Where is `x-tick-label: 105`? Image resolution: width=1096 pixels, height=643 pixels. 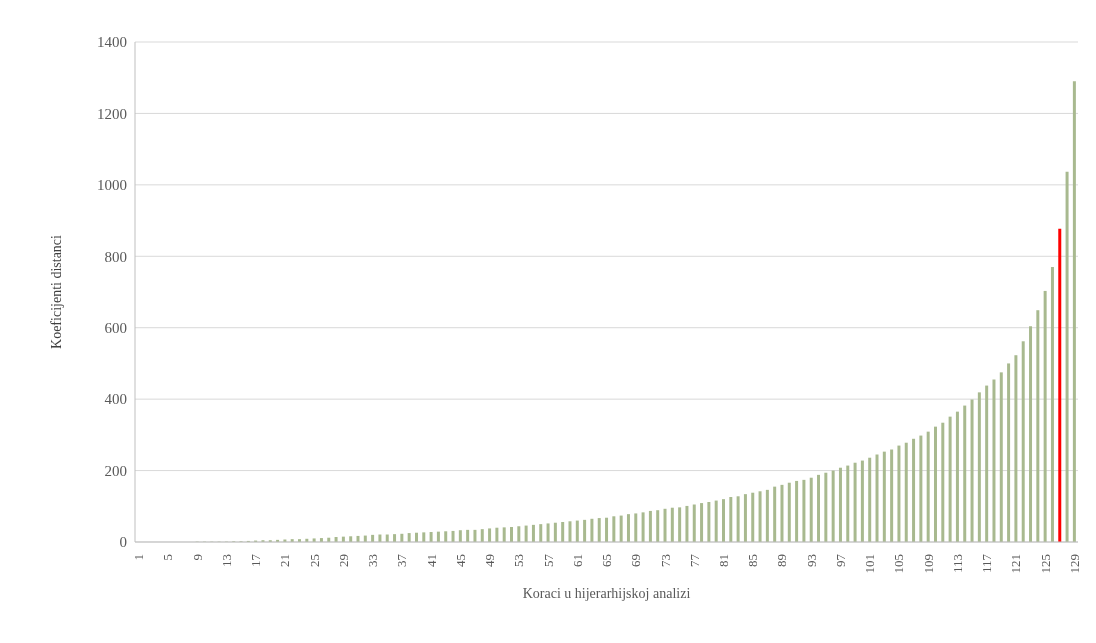
x-tick-label: 105 is located at coordinates (899, 564).